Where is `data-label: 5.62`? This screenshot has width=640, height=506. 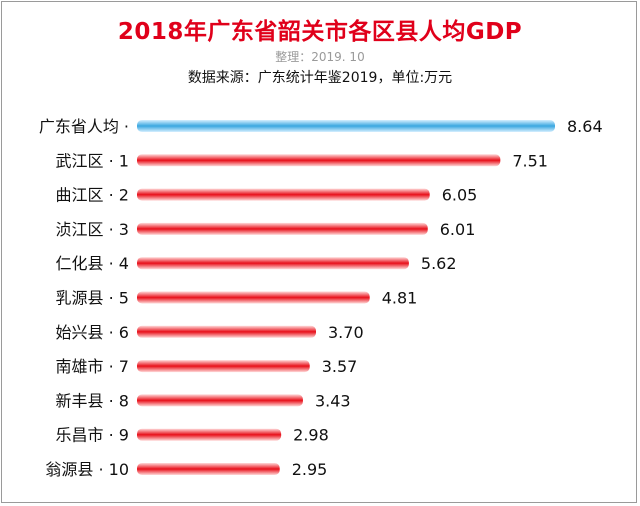
data-label: 5.62 is located at coordinates (439, 263).